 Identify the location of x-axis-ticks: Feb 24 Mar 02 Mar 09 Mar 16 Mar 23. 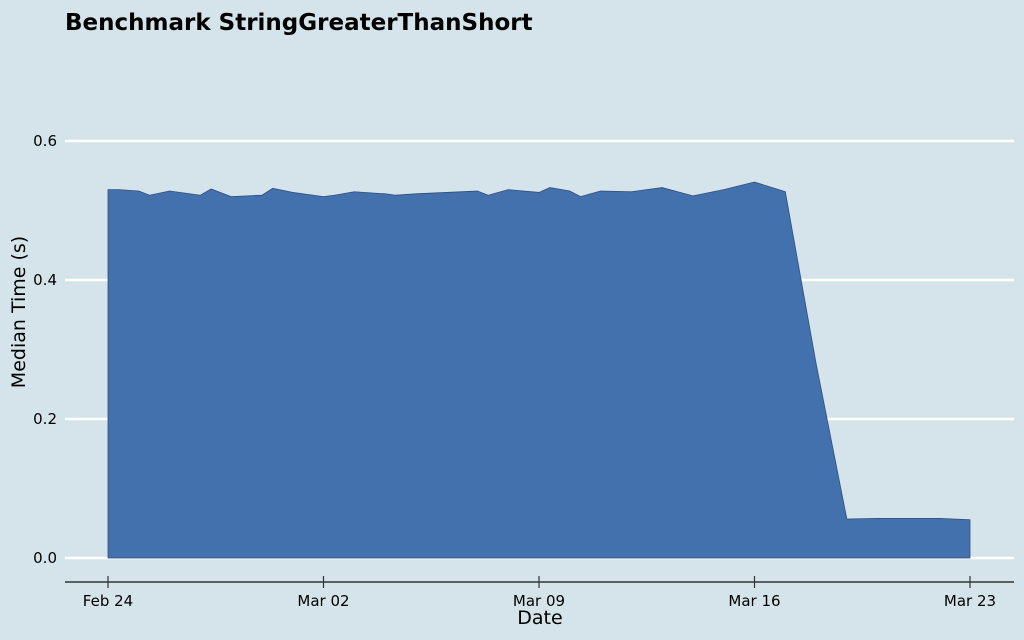
(539, 593).